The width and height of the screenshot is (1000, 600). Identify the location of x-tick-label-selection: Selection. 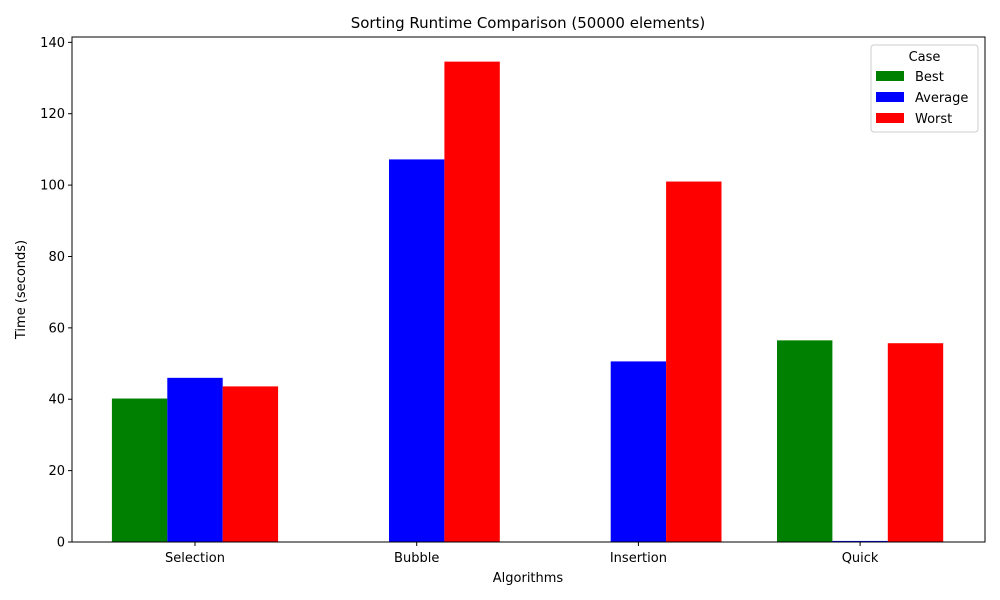
(195, 558).